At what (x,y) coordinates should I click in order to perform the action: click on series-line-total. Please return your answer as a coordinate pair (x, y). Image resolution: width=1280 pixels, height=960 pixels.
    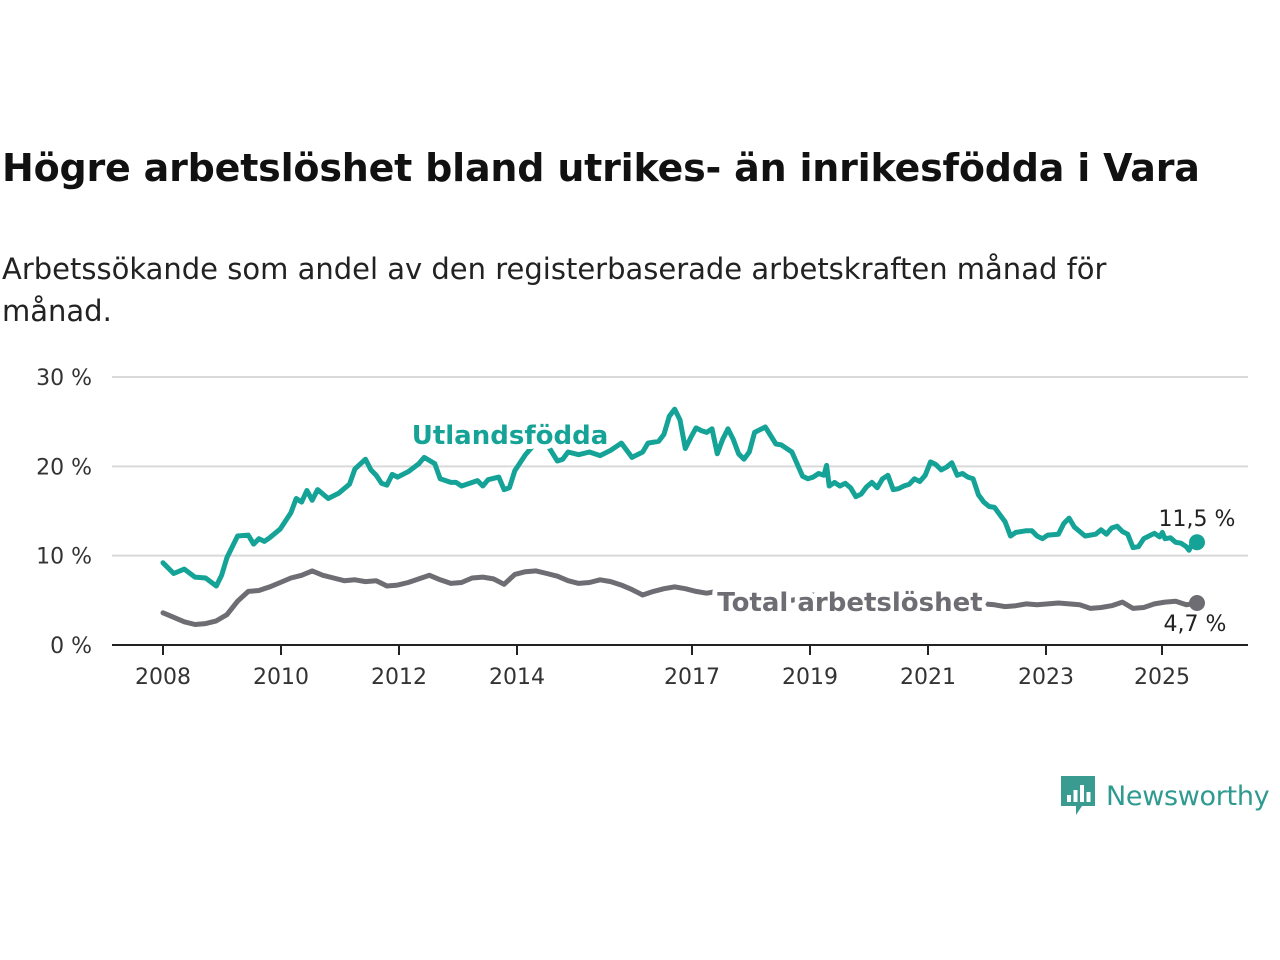
    Looking at the image, I should click on (680, 597).